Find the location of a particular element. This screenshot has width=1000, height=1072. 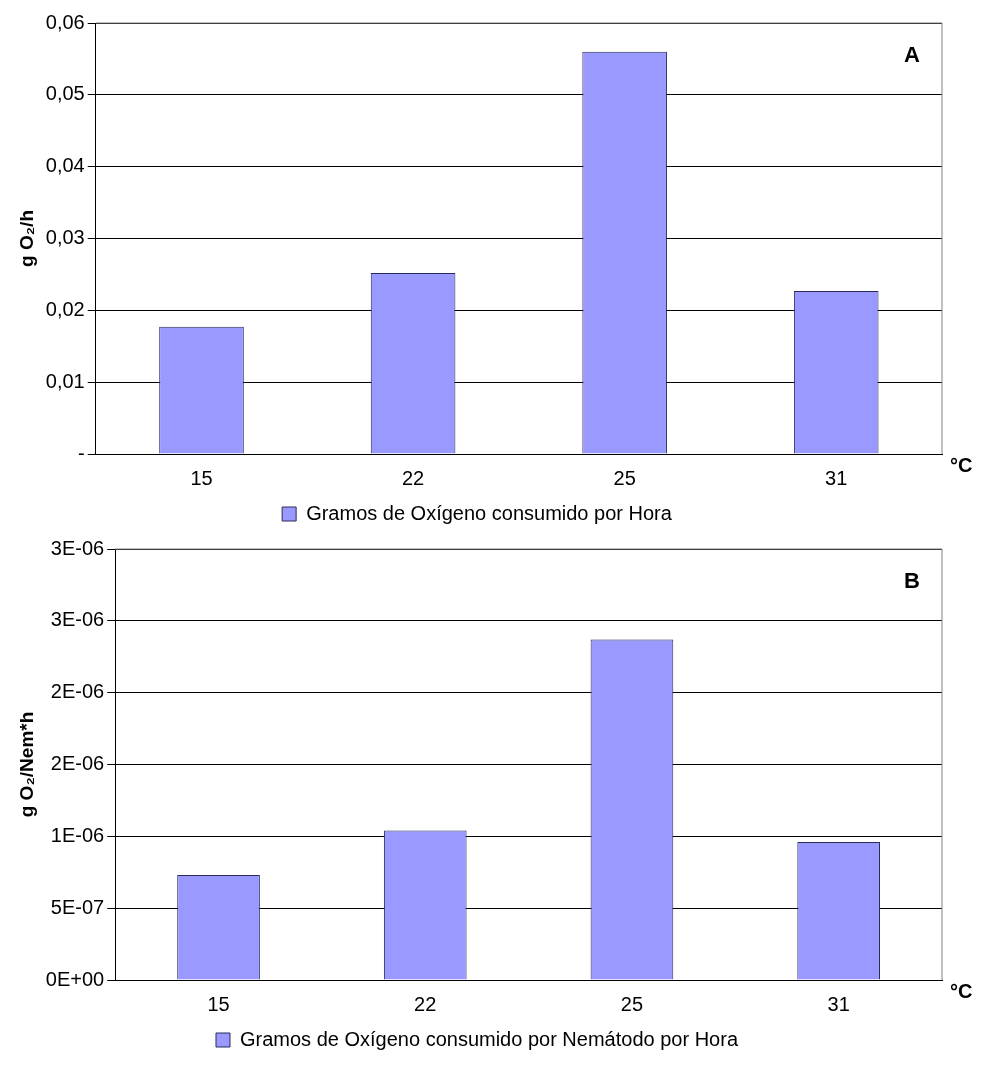

y-tick-label: 0E+00 is located at coordinates (75, 978).